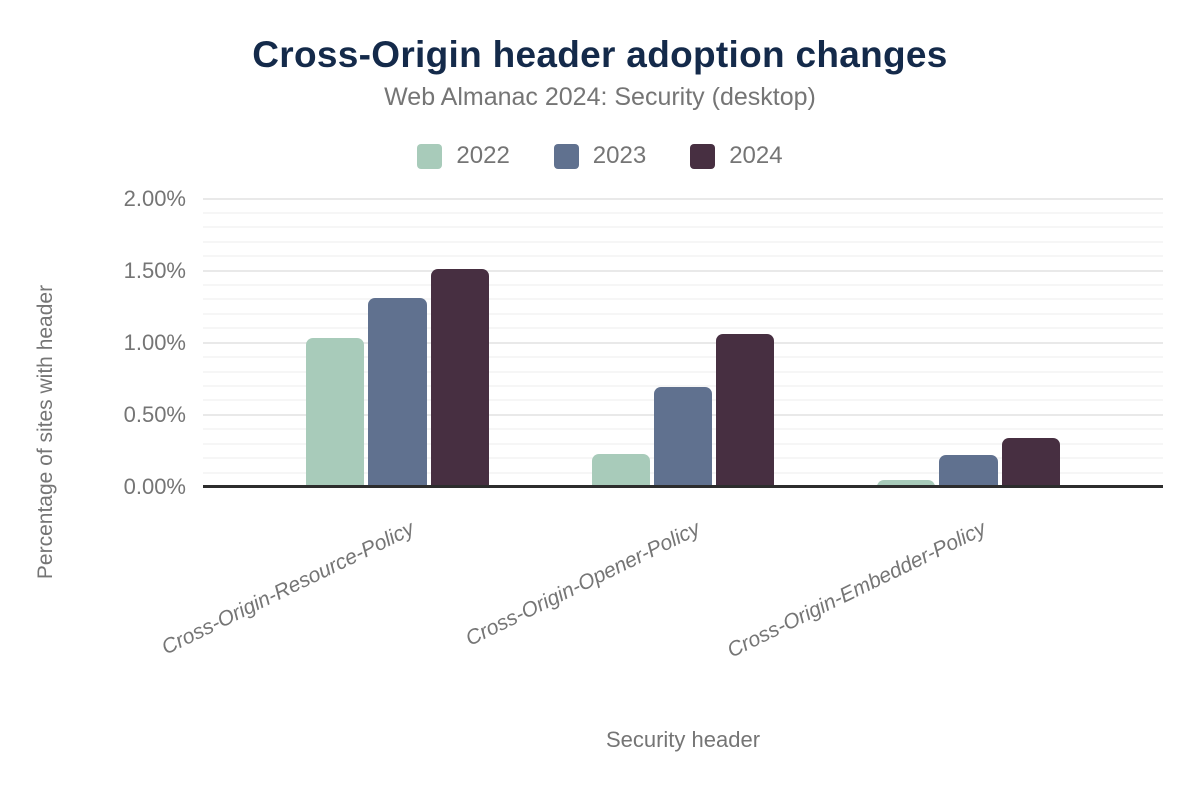 This screenshot has width=1200, height=802. Describe the element at coordinates (397, 392) in the screenshot. I see `bar-Cross-Origin-Resource-Policy-2023` at that location.